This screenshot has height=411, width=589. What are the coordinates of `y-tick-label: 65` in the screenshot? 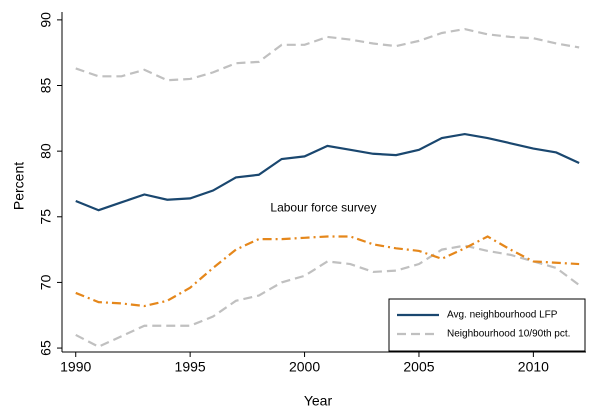 It's located at (46, 348).